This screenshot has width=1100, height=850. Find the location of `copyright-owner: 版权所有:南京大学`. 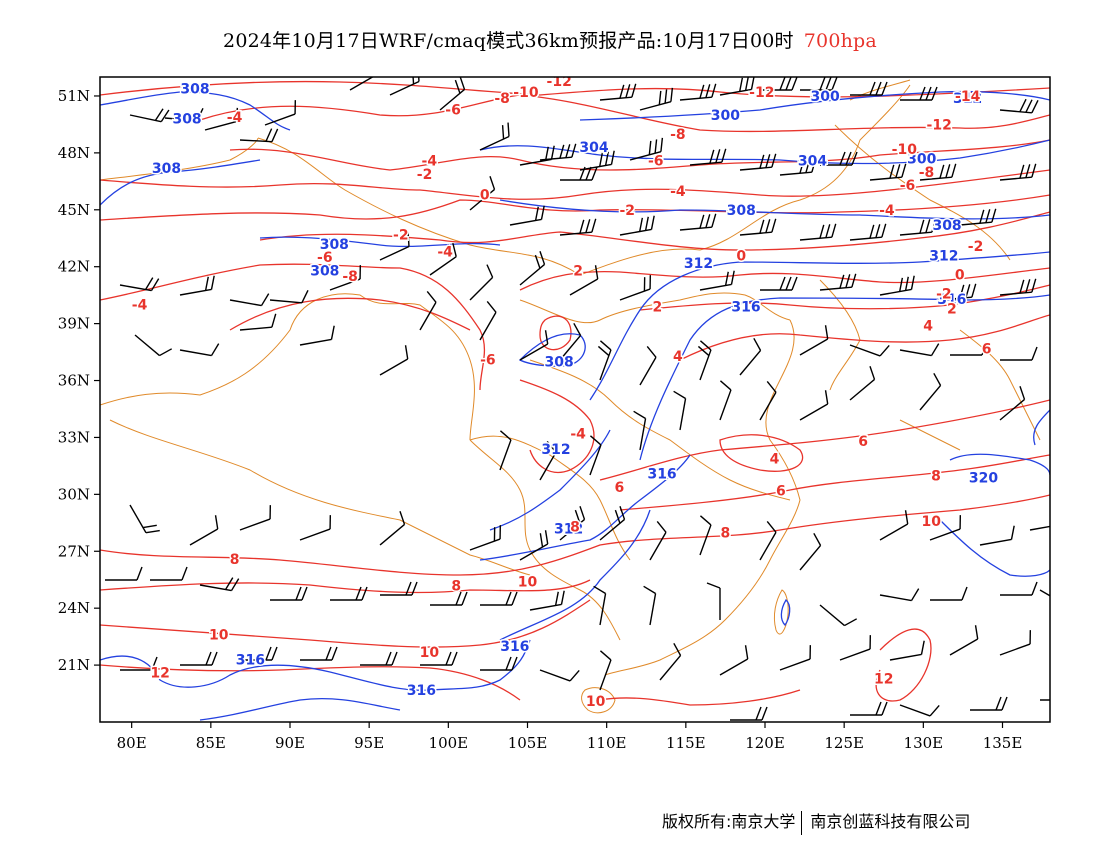

copyright-owner: 版权所有:南京大学 is located at coordinates (729, 821).